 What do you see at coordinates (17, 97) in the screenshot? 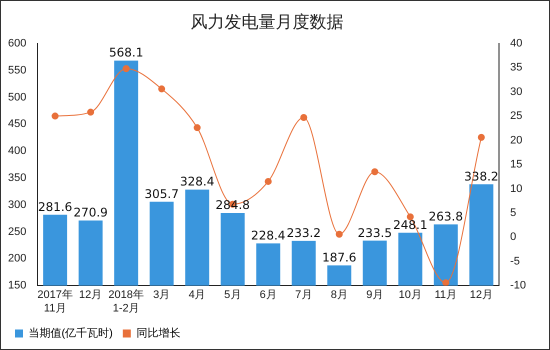
I see `y-tick-label: 500` at bounding box center [17, 97].